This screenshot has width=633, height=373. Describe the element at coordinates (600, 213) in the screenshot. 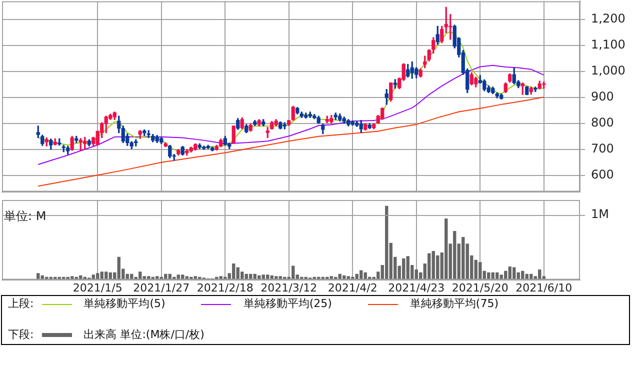

I see `ref-line-label: 1M` at that location.